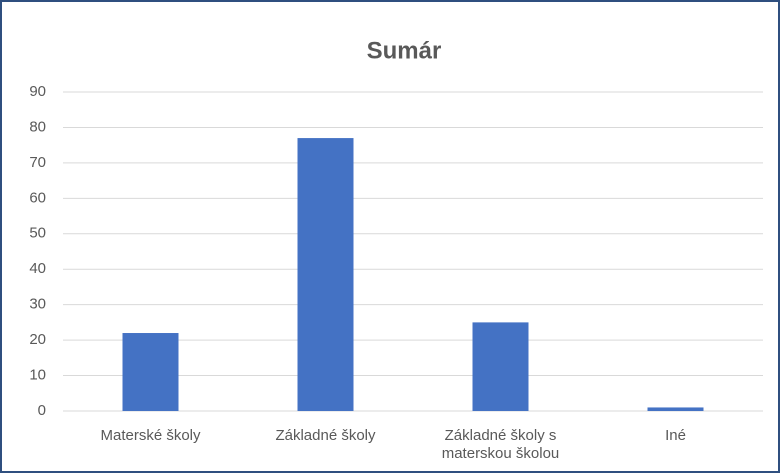 This screenshot has width=780, height=473. Describe the element at coordinates (325, 435) in the screenshot. I see `x-tick-label: Základné školy` at that location.